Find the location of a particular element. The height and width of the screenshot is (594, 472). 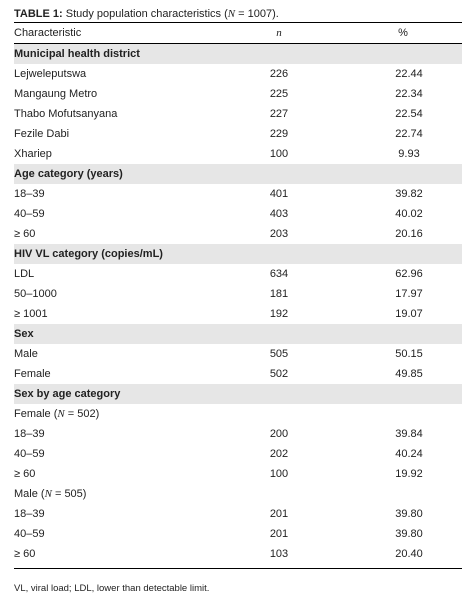

section-label: Municipal health district is located at coordinates (238, 53).